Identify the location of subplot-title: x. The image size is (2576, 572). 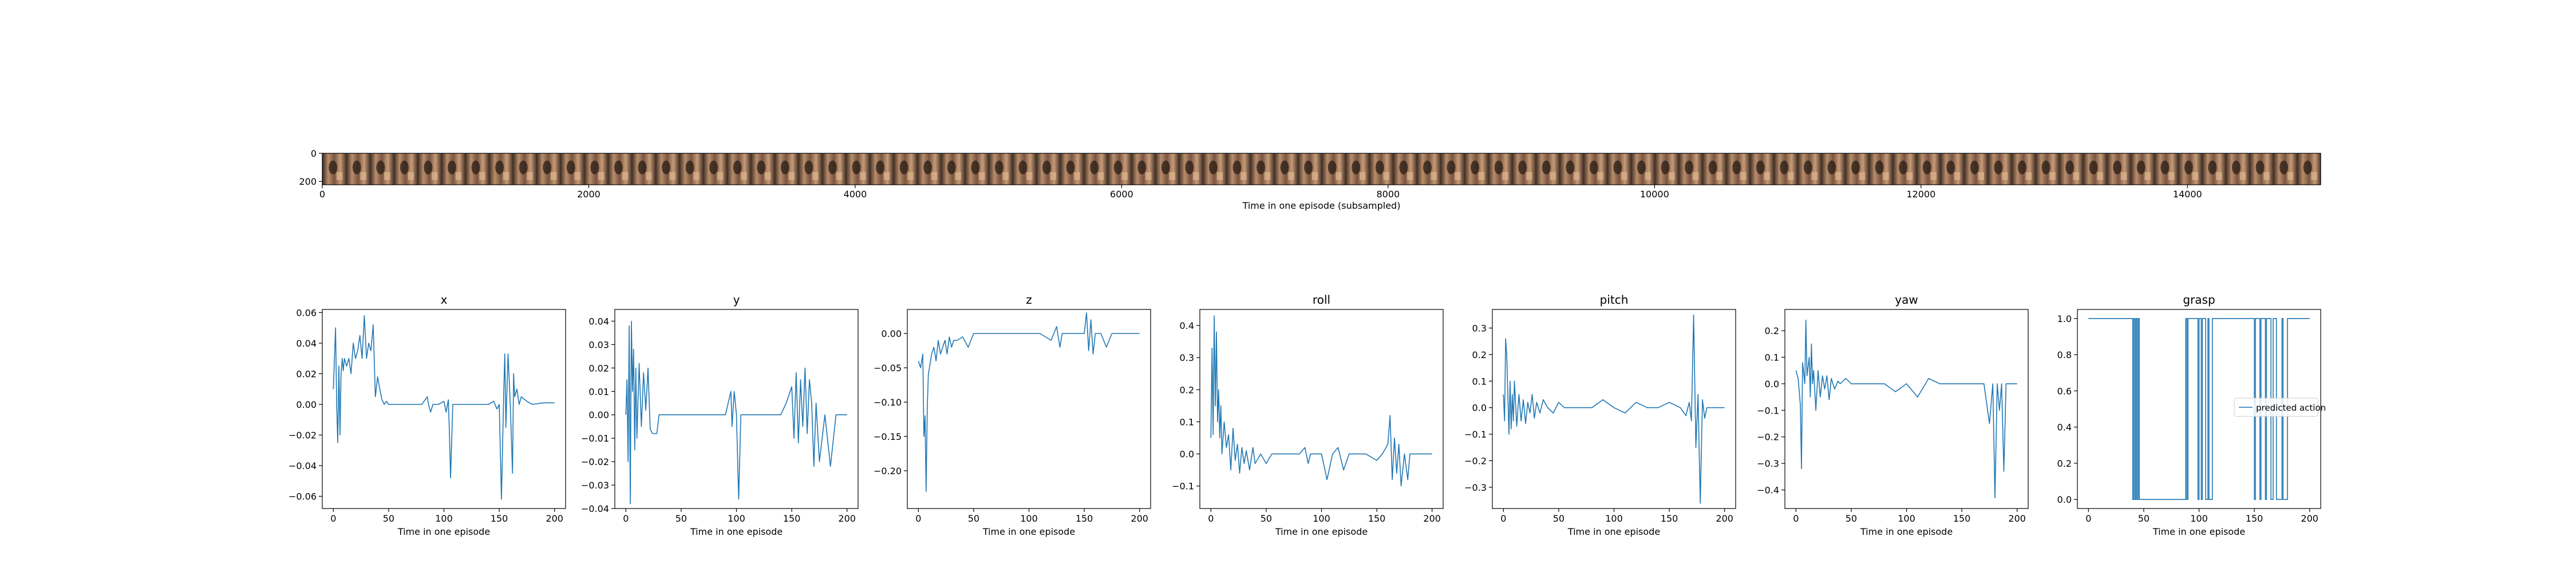
(444, 300).